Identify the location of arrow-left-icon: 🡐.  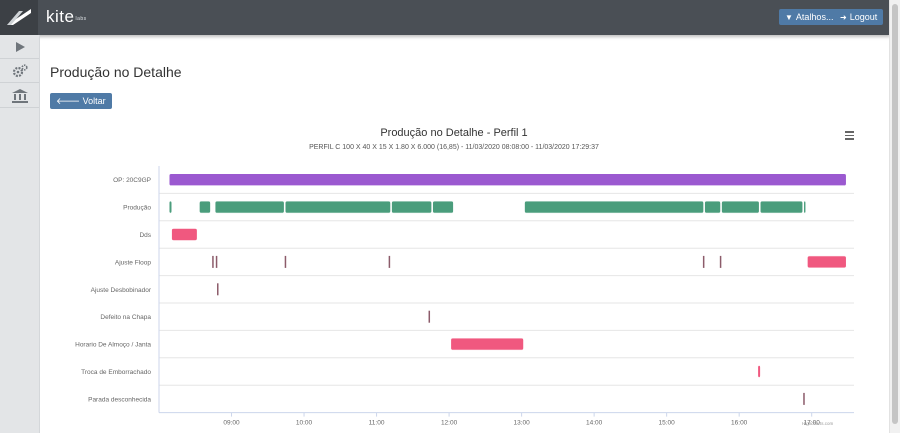
(68, 101).